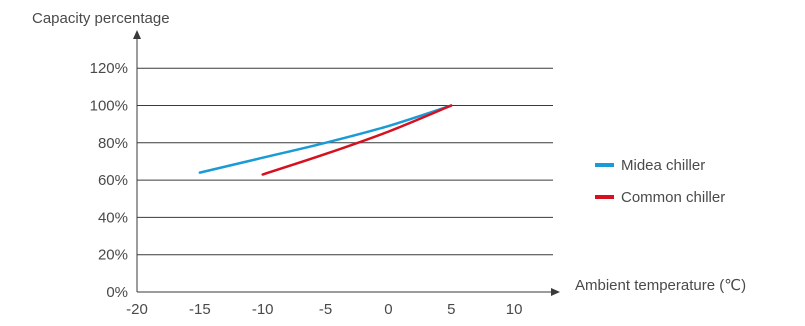  What do you see at coordinates (451, 309) in the screenshot?
I see `x-tick-label-5: 5` at bounding box center [451, 309].